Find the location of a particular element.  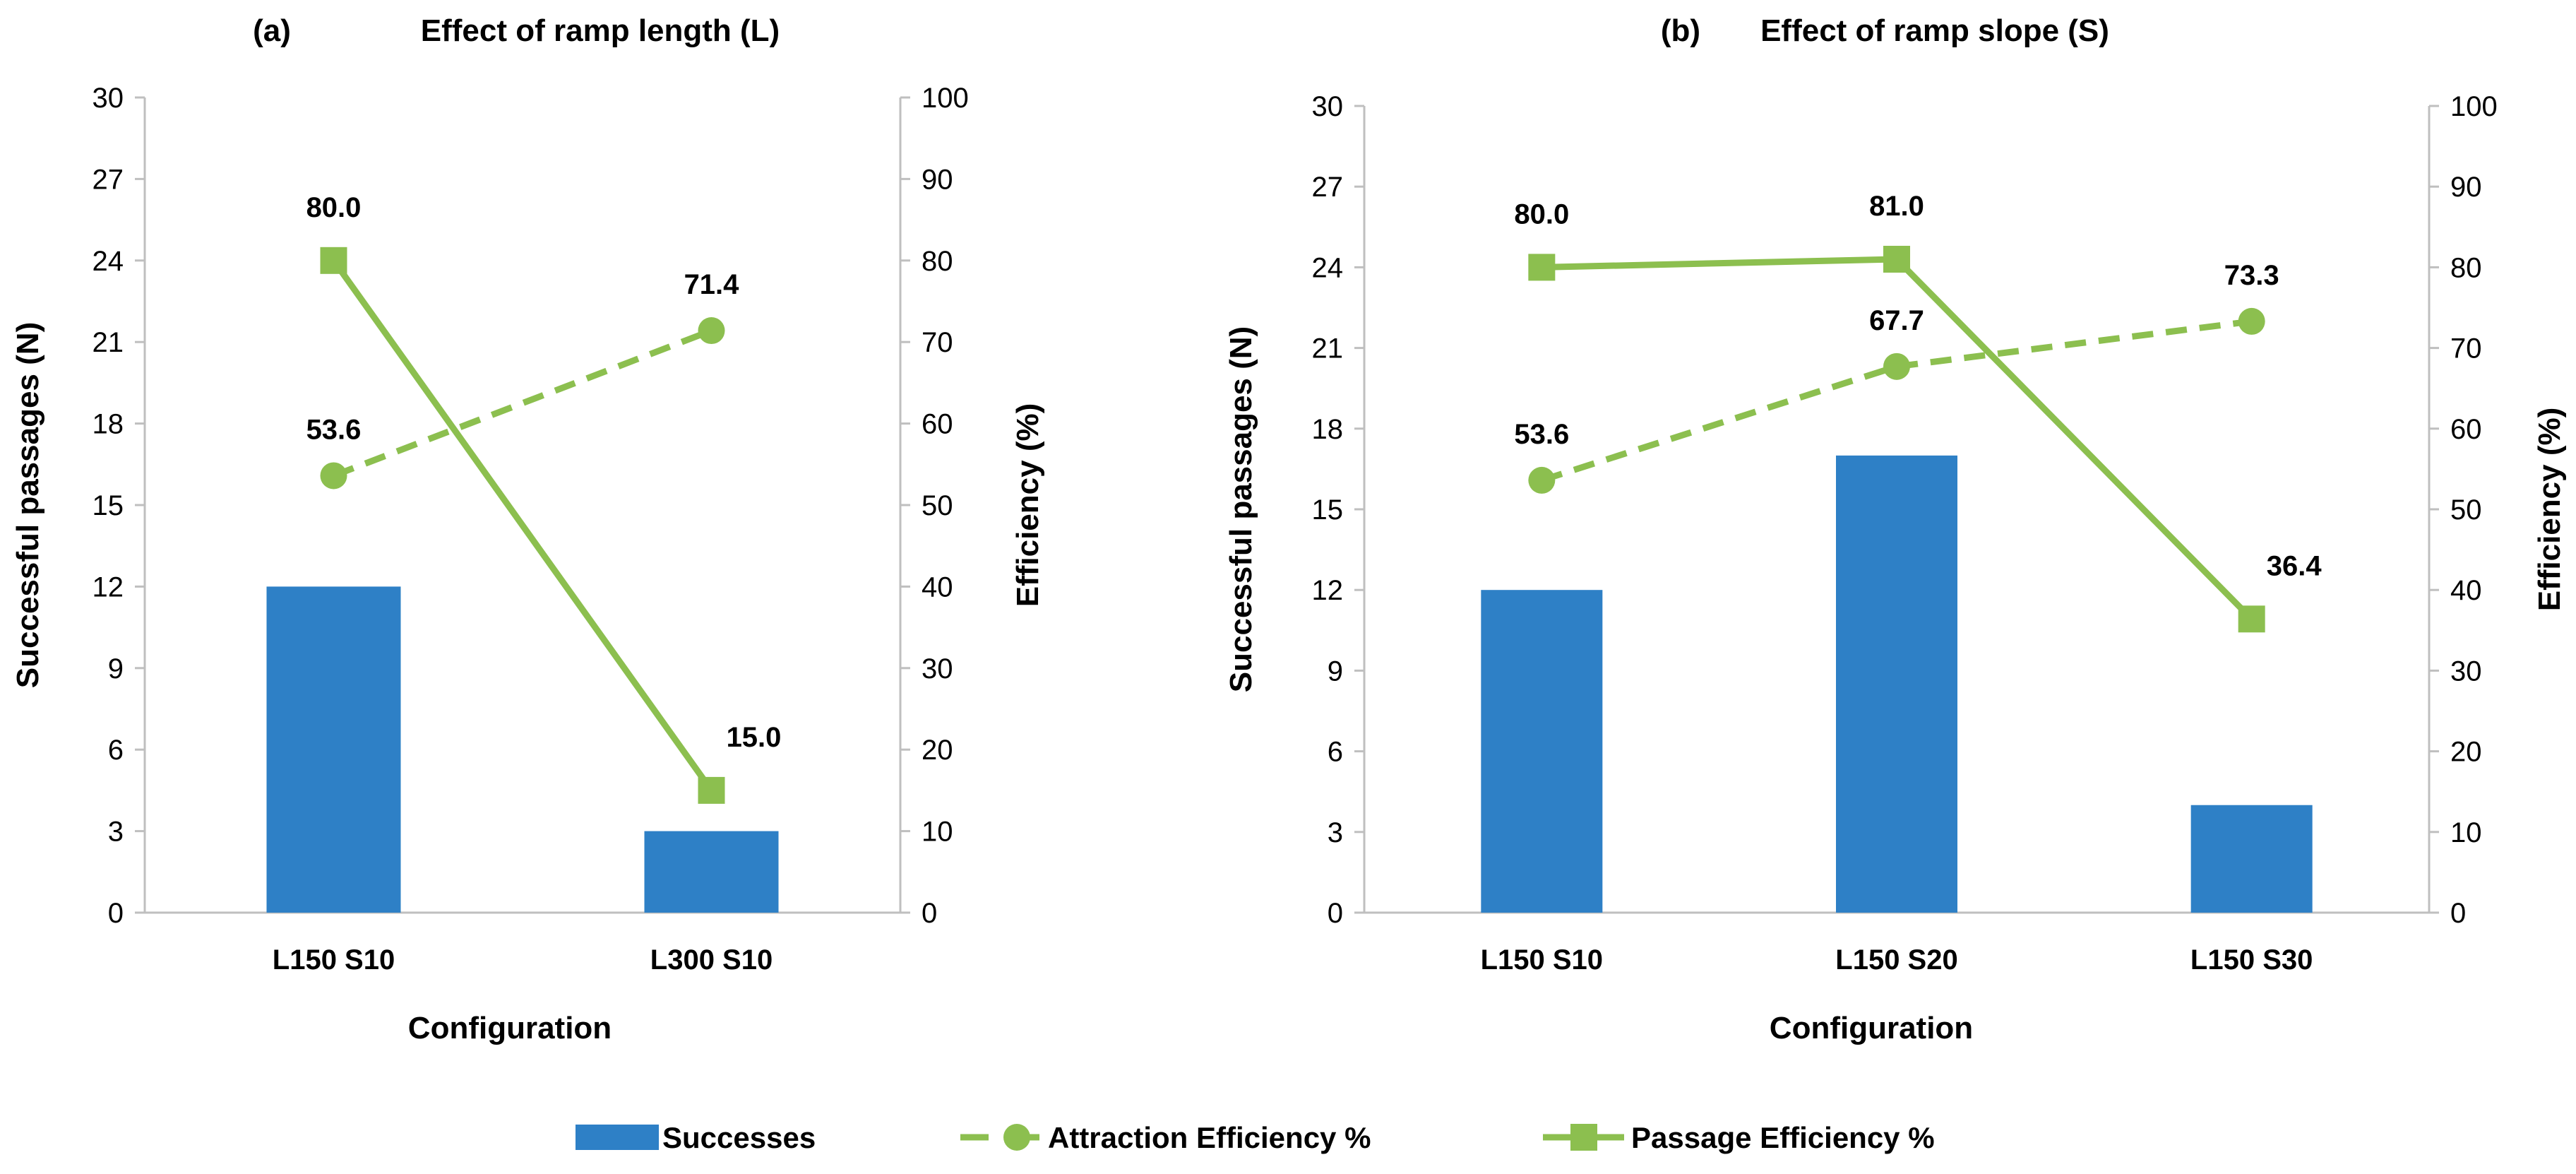

panel-label: (b) is located at coordinates (1680, 30).